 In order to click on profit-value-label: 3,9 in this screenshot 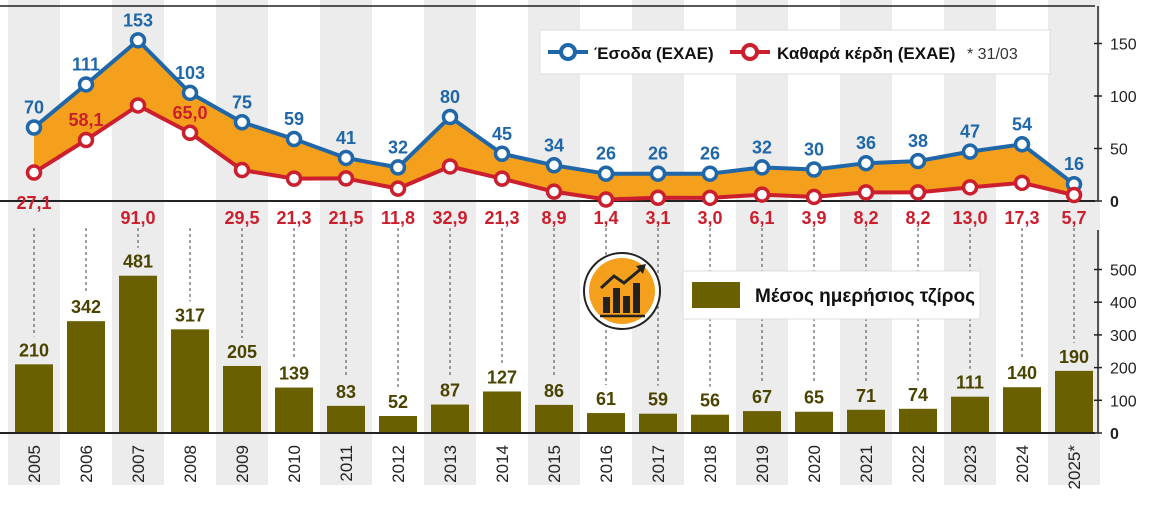, I will do `click(813, 218)`.